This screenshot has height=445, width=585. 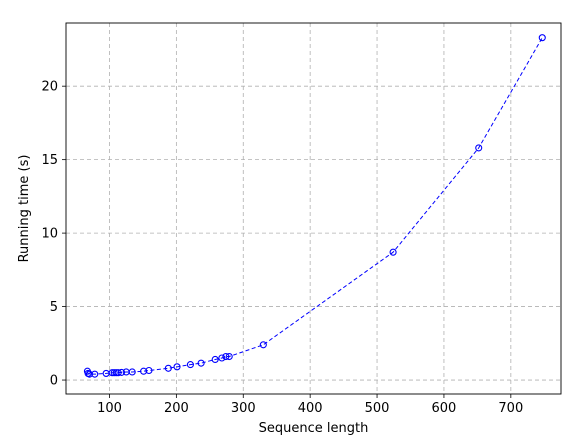 What do you see at coordinates (176, 408) in the screenshot?
I see `x-tick-label: 200` at bounding box center [176, 408].